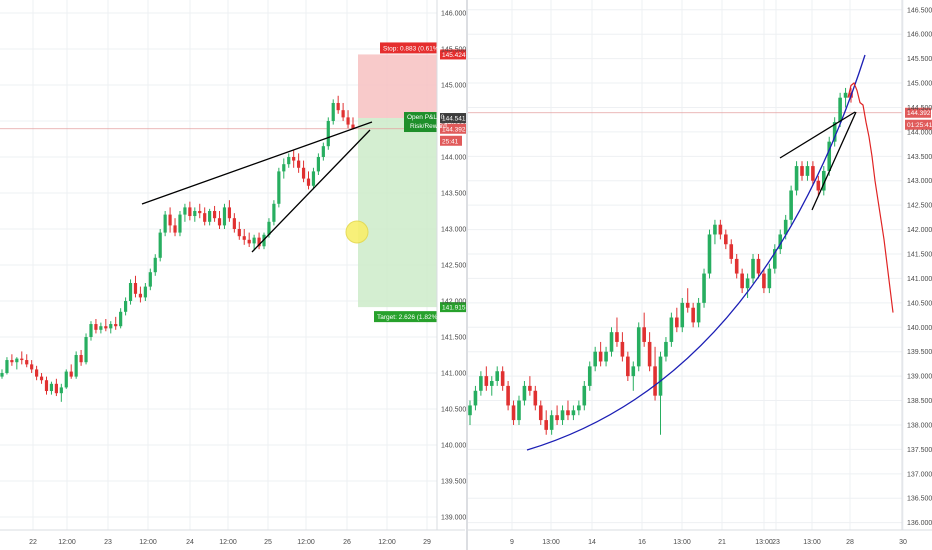 The width and height of the screenshot is (932, 550). I want to click on risk-reward-label: Risk/Reward, so click(428, 126).